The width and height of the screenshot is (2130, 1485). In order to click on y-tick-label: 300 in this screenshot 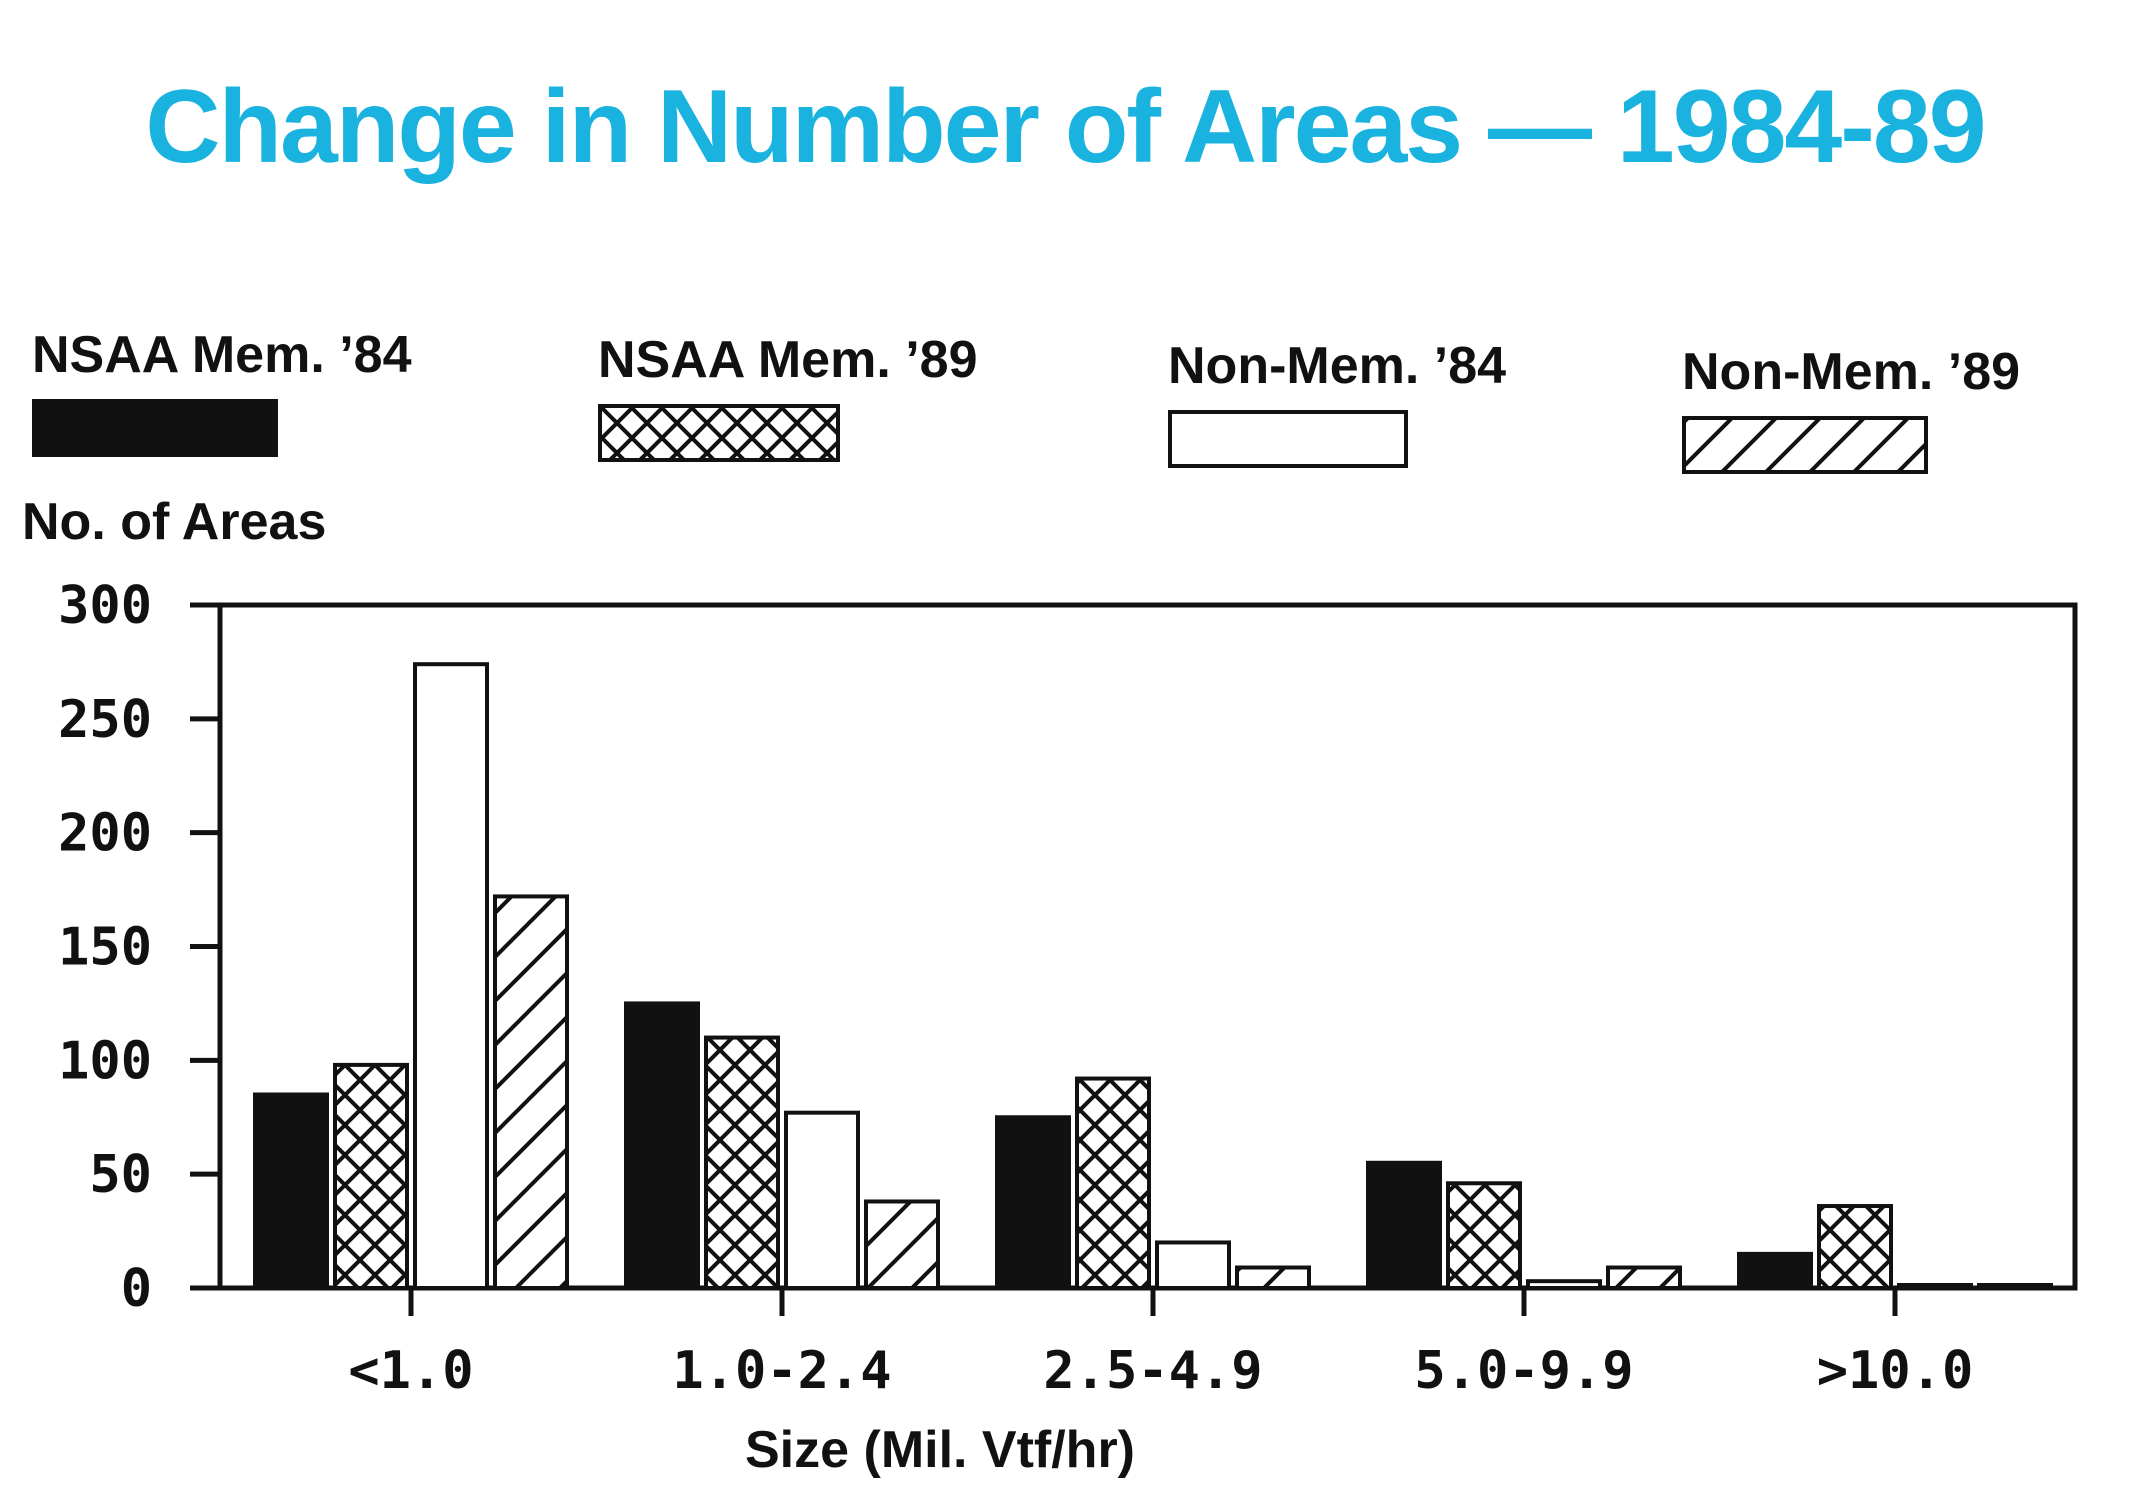, I will do `click(105, 606)`.